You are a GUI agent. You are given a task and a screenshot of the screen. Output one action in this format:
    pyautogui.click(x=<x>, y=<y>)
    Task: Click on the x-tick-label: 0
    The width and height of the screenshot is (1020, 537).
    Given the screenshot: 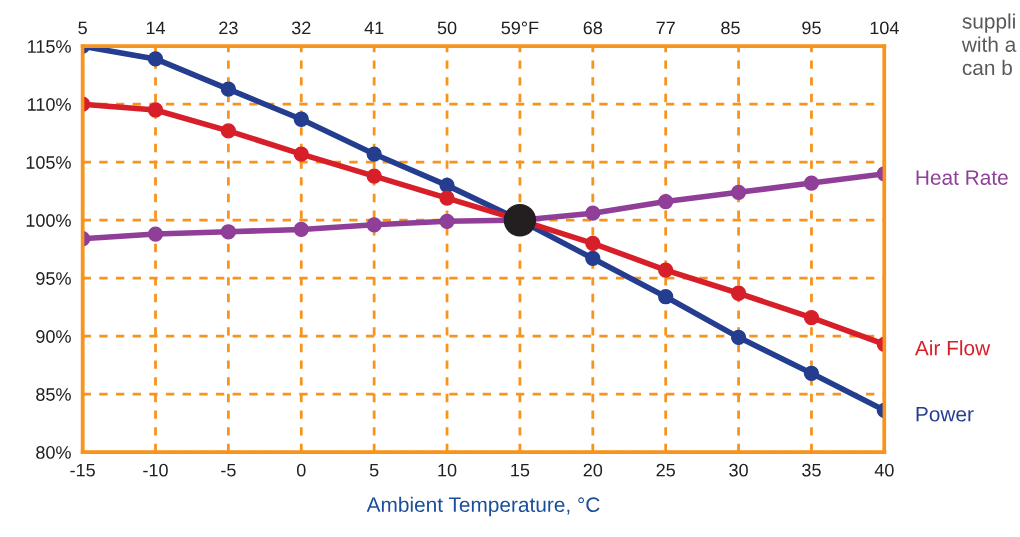 What is the action you would take?
    pyautogui.click(x=301, y=470)
    